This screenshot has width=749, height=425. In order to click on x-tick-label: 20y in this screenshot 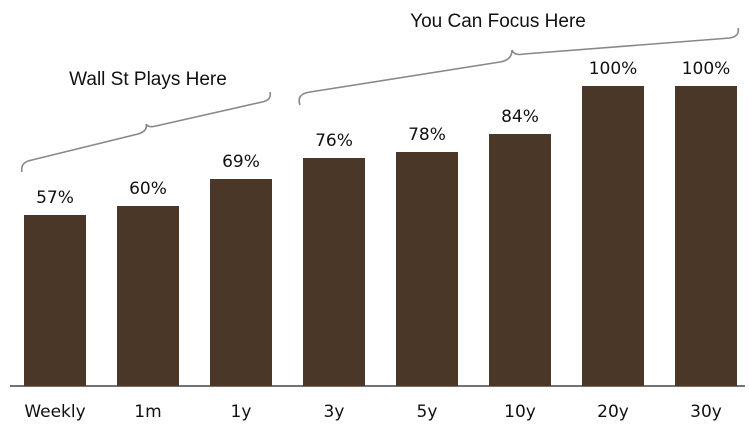, I will do `click(613, 412)`.